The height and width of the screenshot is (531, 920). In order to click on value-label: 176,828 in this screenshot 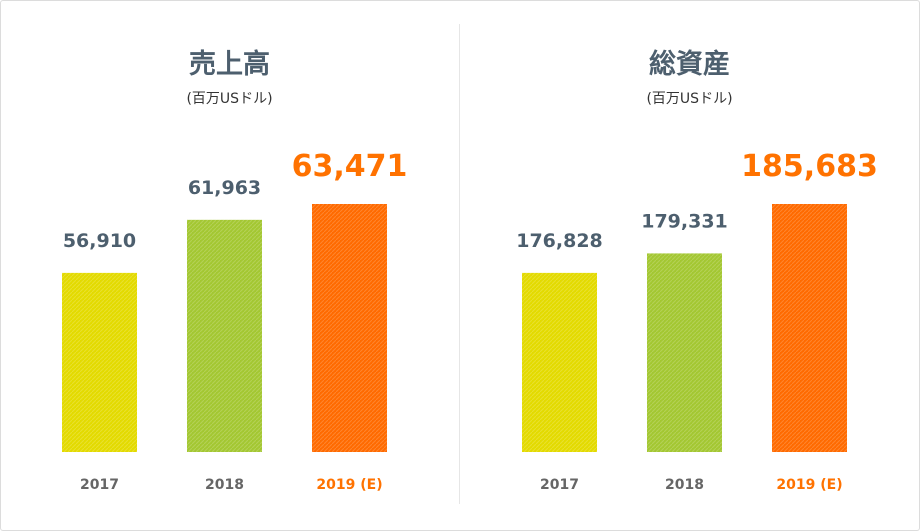, I will do `click(559, 241)`.